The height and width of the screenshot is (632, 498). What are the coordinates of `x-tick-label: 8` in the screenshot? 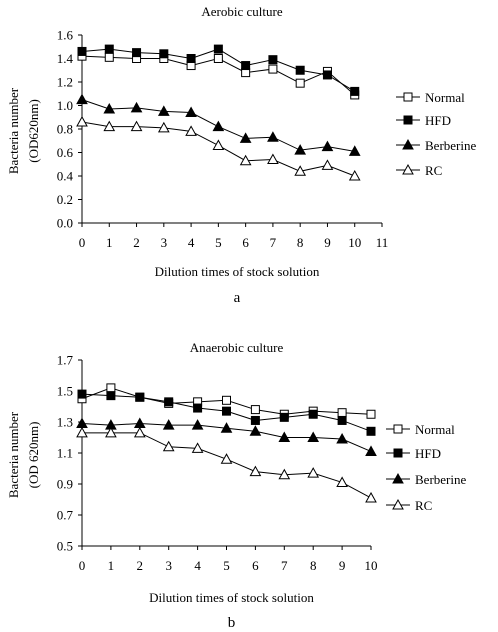 It's located at (313, 565).